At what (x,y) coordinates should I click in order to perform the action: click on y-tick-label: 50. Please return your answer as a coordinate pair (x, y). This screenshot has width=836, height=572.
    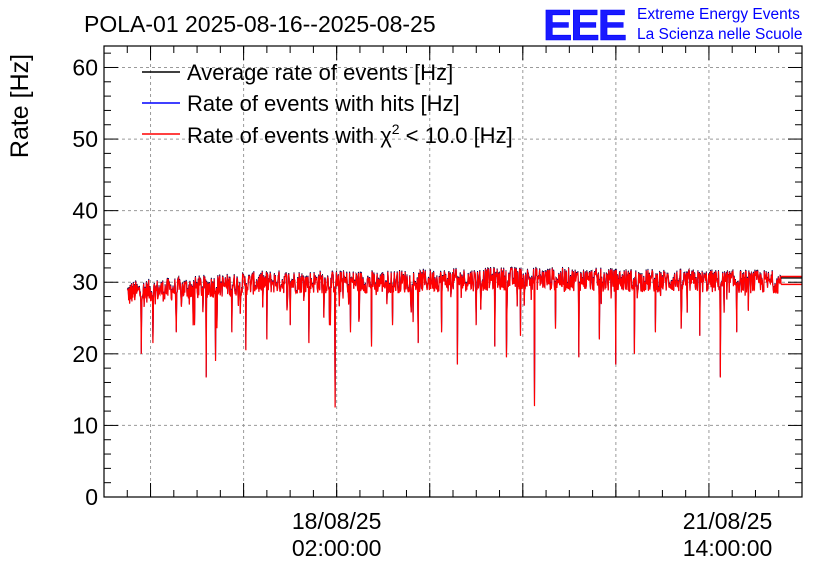
    Looking at the image, I should click on (85, 139).